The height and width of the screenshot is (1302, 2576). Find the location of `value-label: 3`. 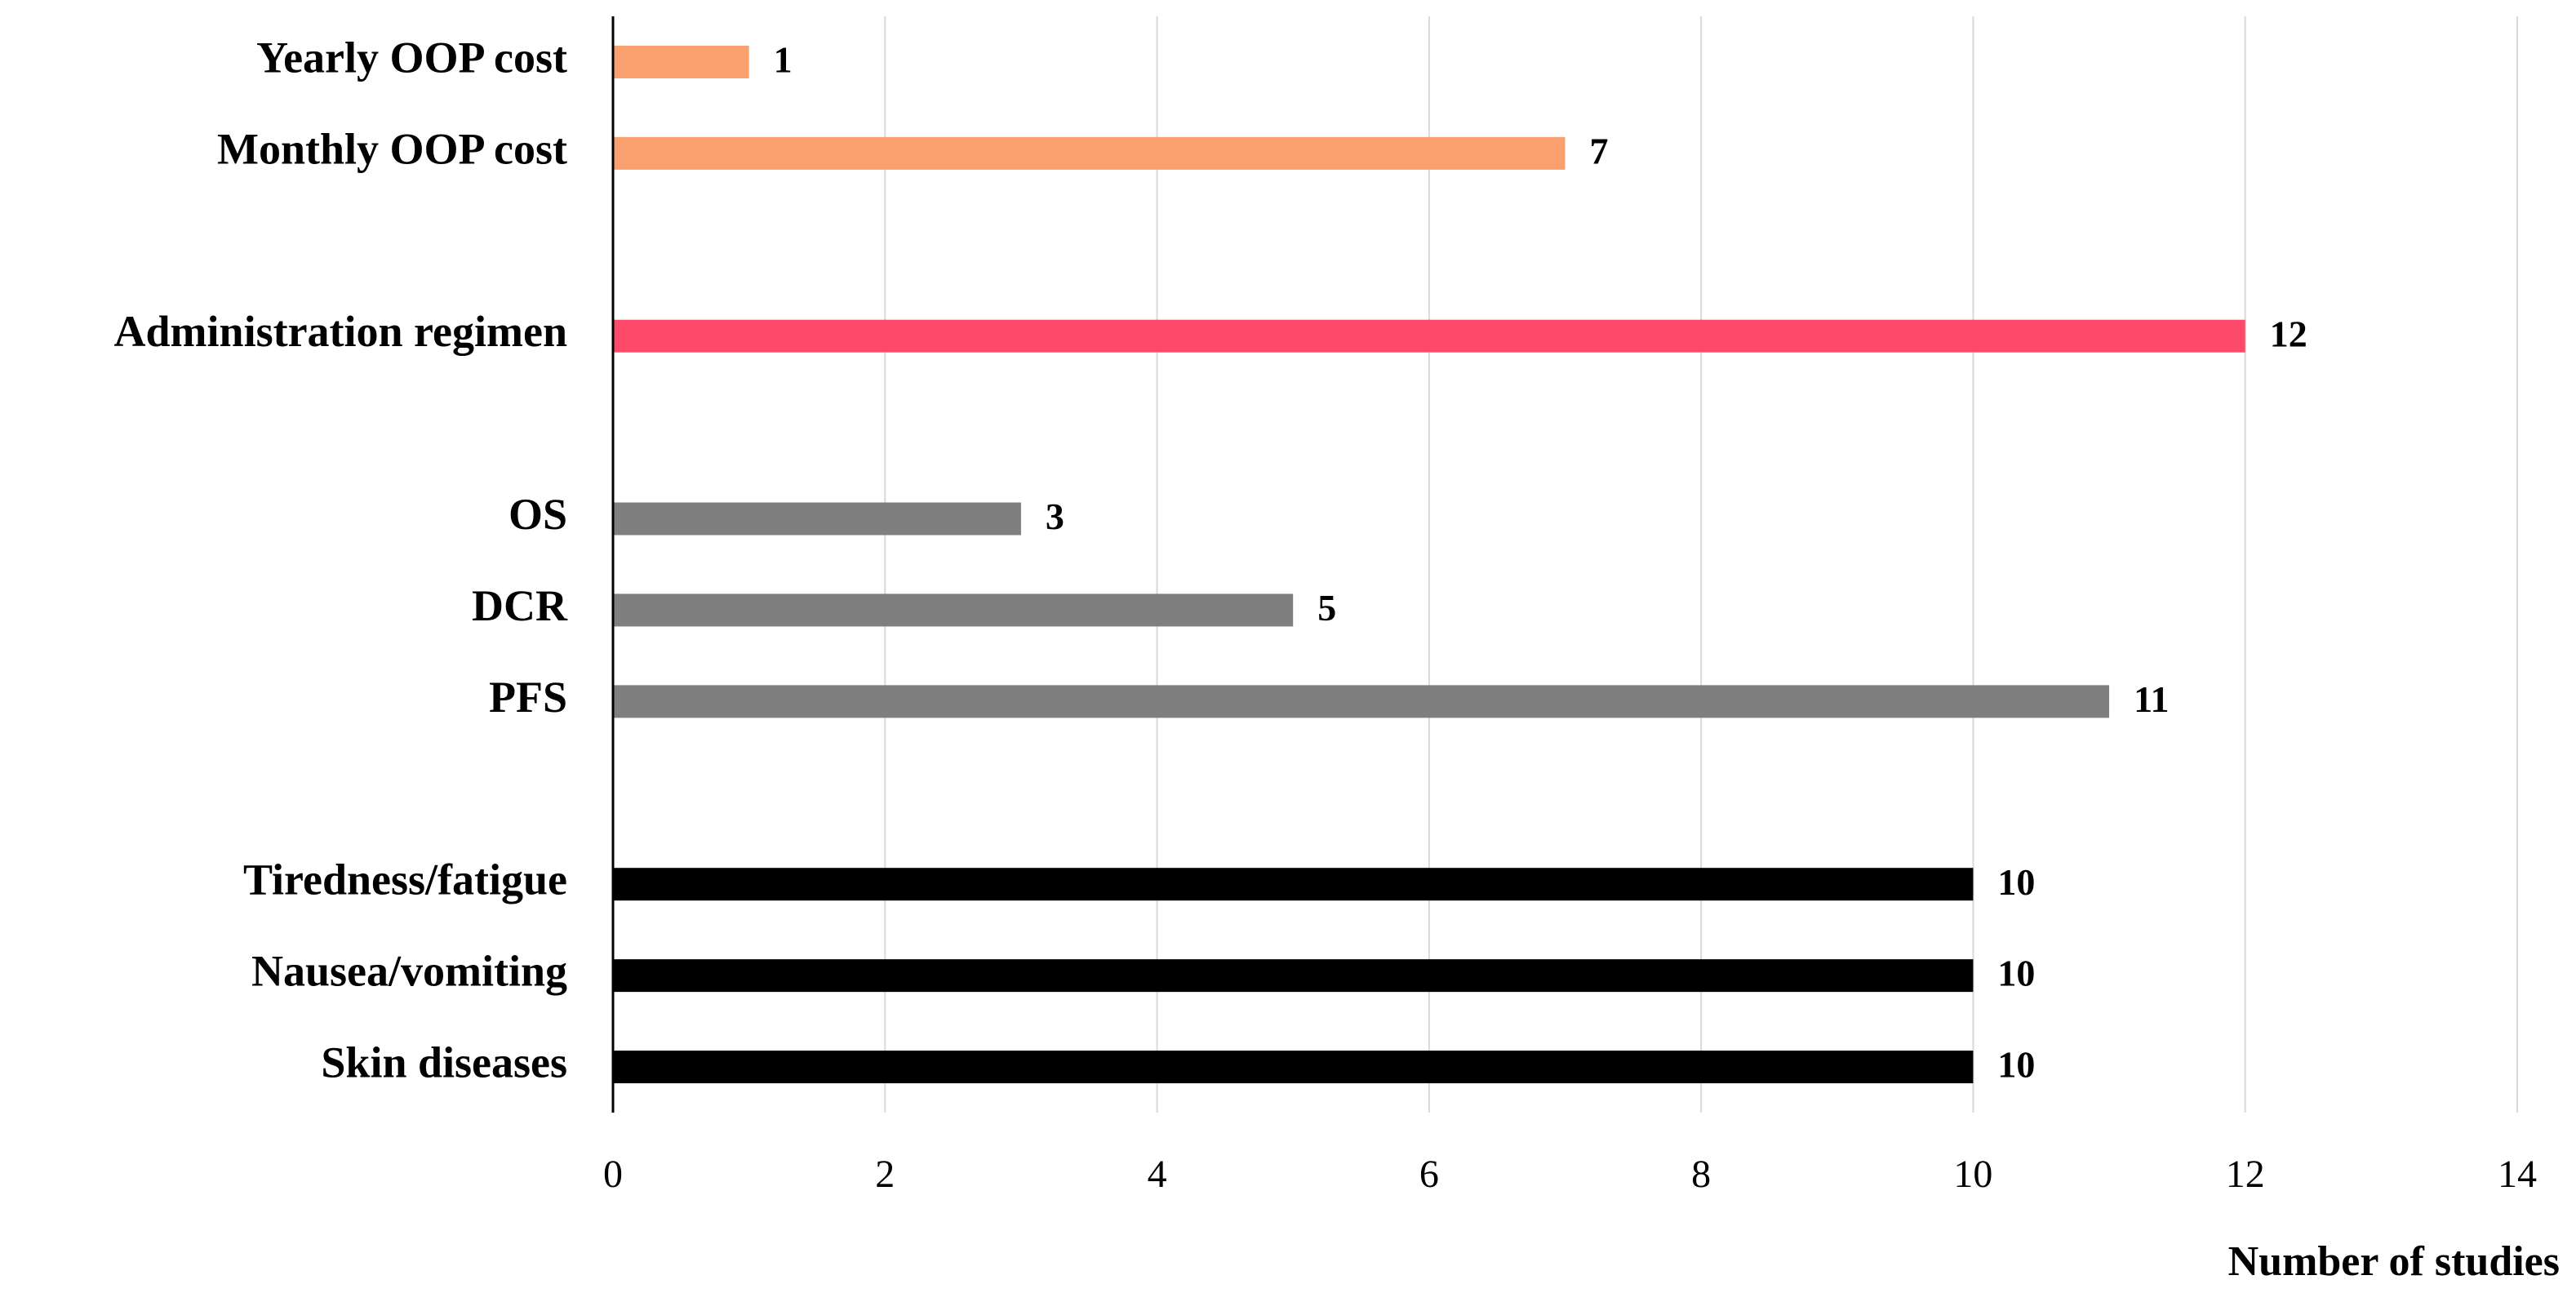

value-label: 3 is located at coordinates (1055, 516).